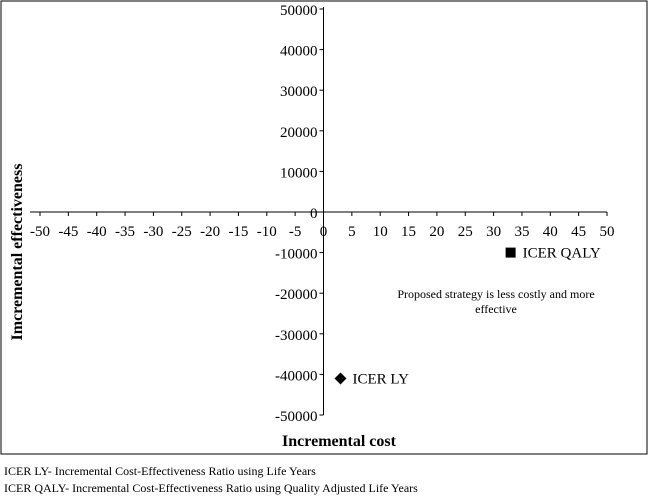 The image size is (650, 499). What do you see at coordinates (339, 441) in the screenshot?
I see `x-axis-label: Incremental cost` at bounding box center [339, 441].